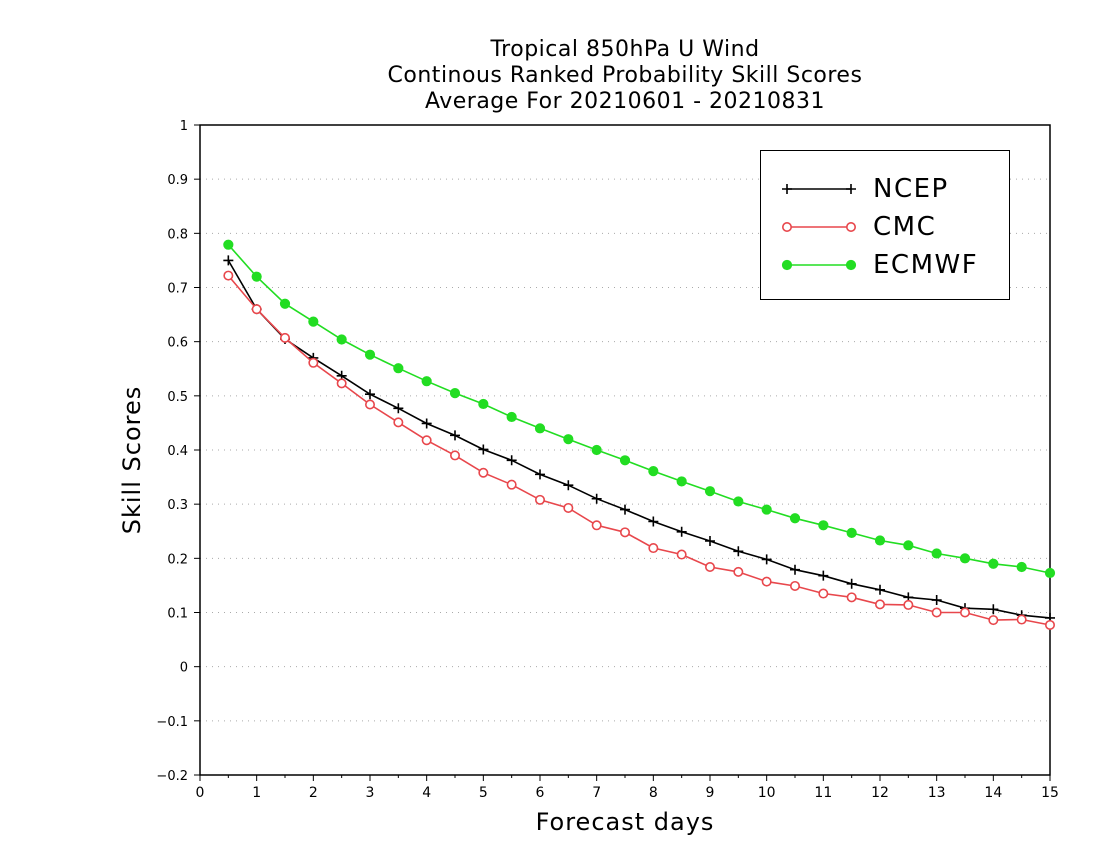 The height and width of the screenshot is (850, 1100). I want to click on y-tick-label: 0, so click(184, 668).